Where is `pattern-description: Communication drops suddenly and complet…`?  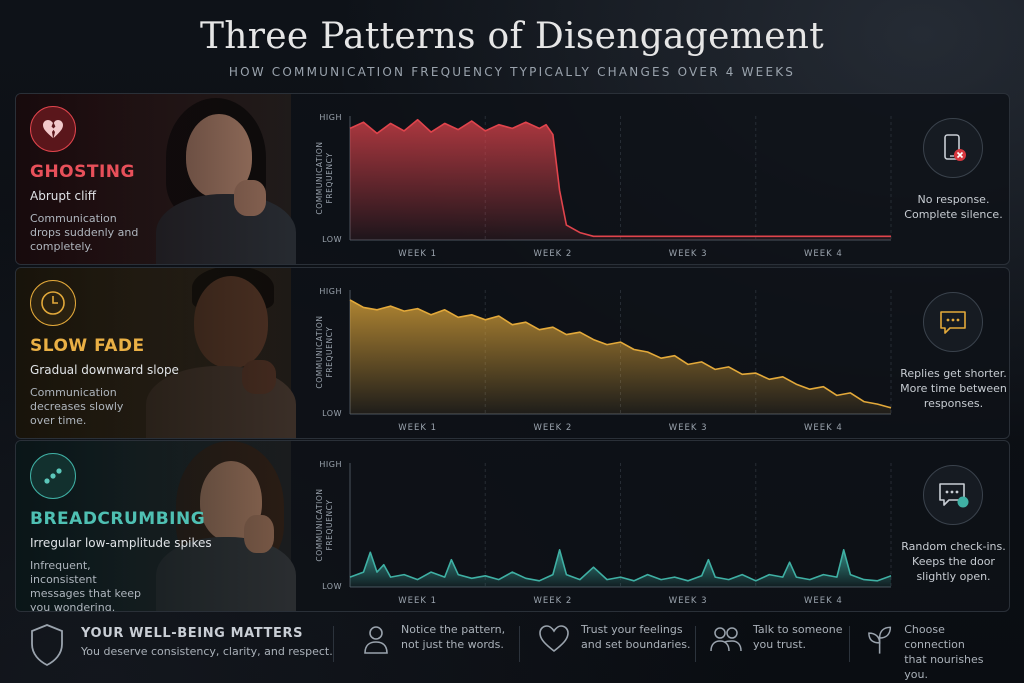 pattern-description: Communication drops suddenly and complet… is located at coordinates (84, 232).